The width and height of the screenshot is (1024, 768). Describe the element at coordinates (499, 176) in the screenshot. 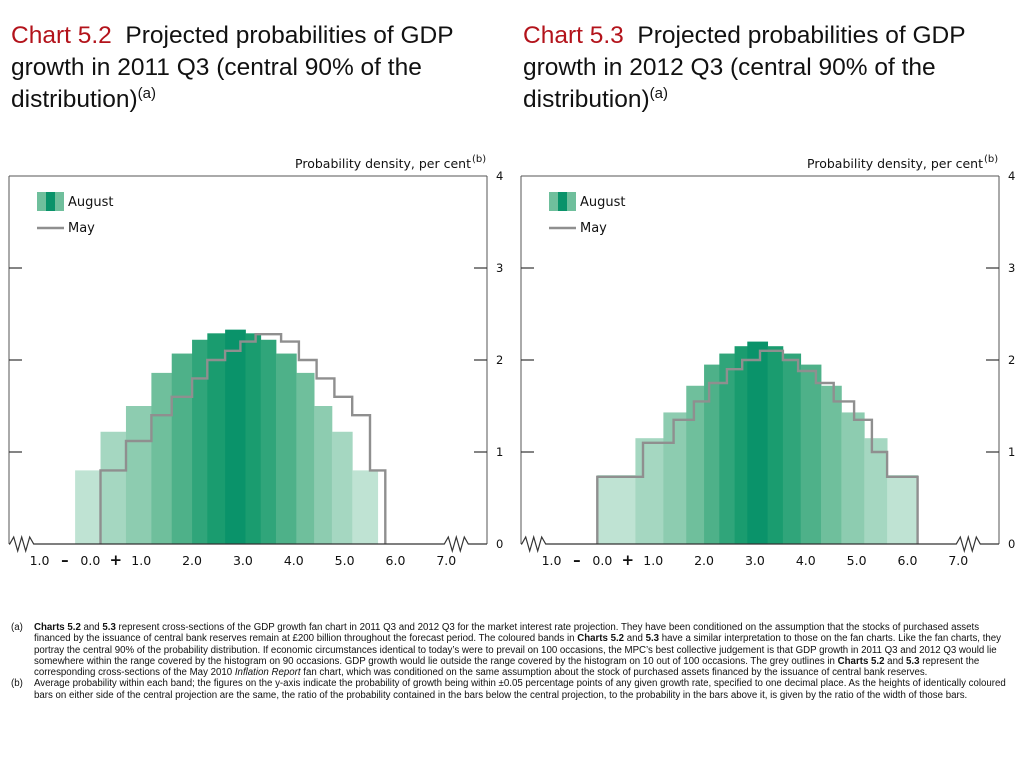

I see `y-tick-label: 4` at that location.